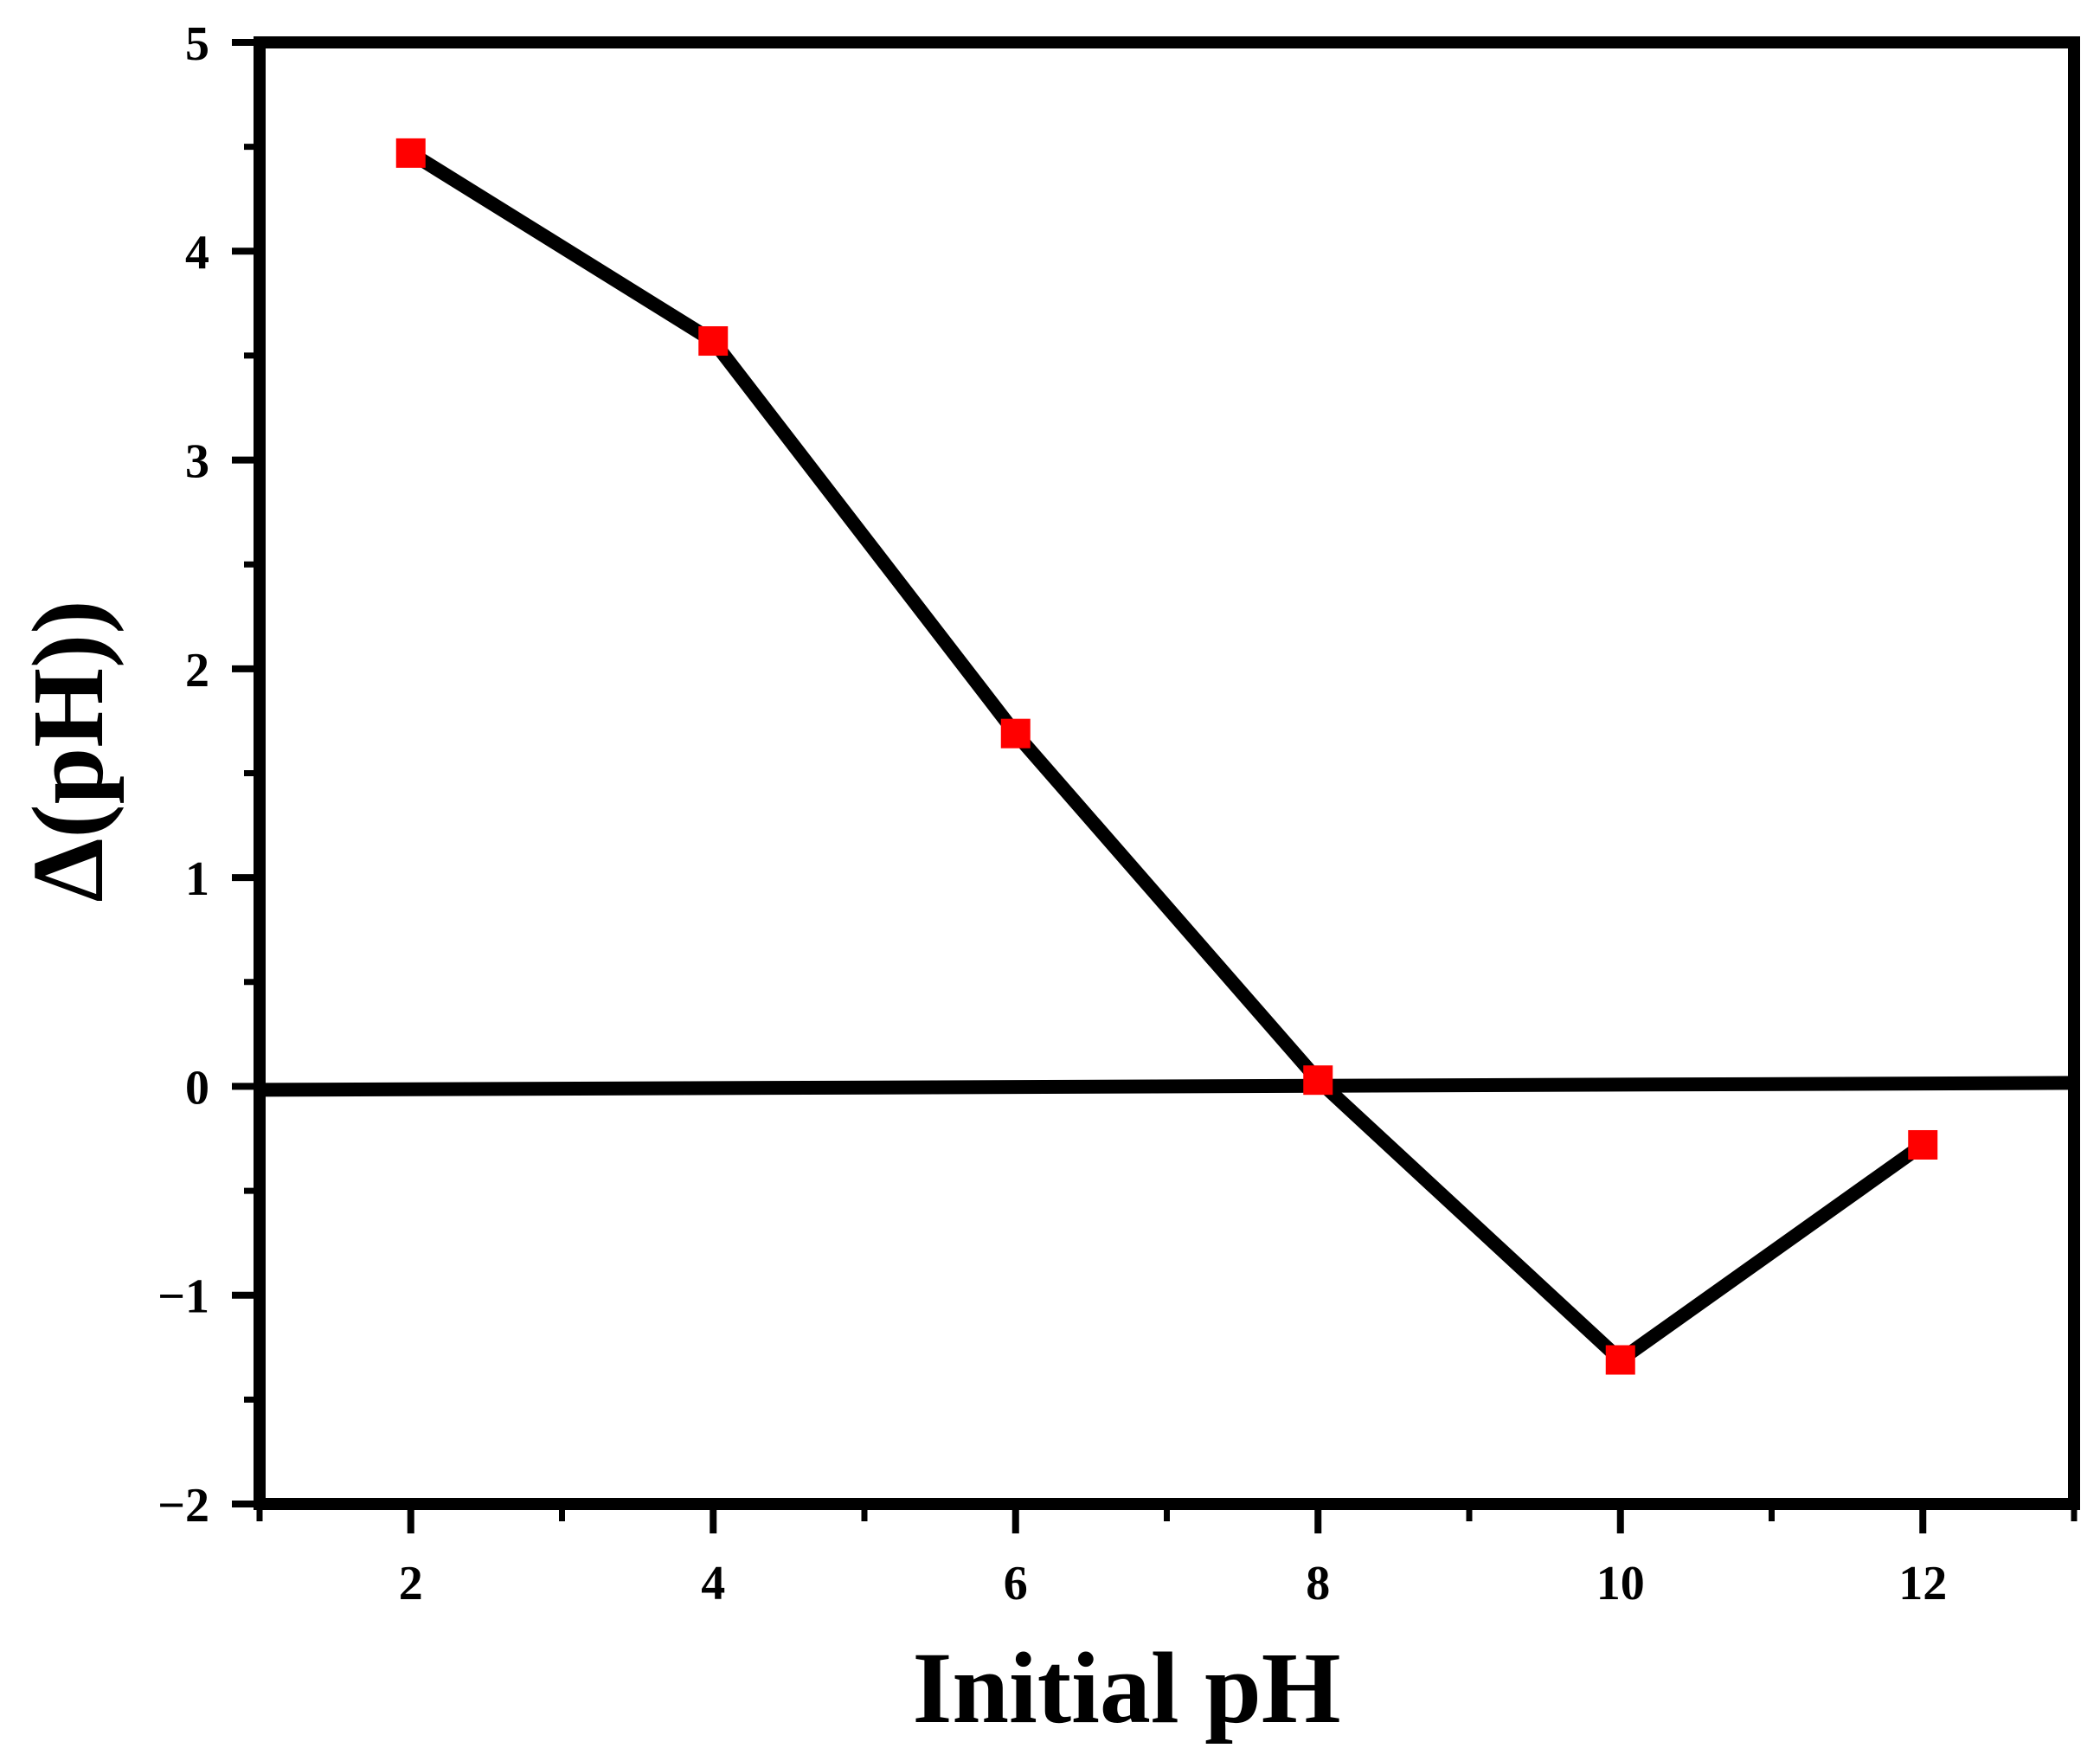 This screenshot has width=2100, height=1761. What do you see at coordinates (197, 44) in the screenshot?
I see `y-tick-label: 5` at bounding box center [197, 44].